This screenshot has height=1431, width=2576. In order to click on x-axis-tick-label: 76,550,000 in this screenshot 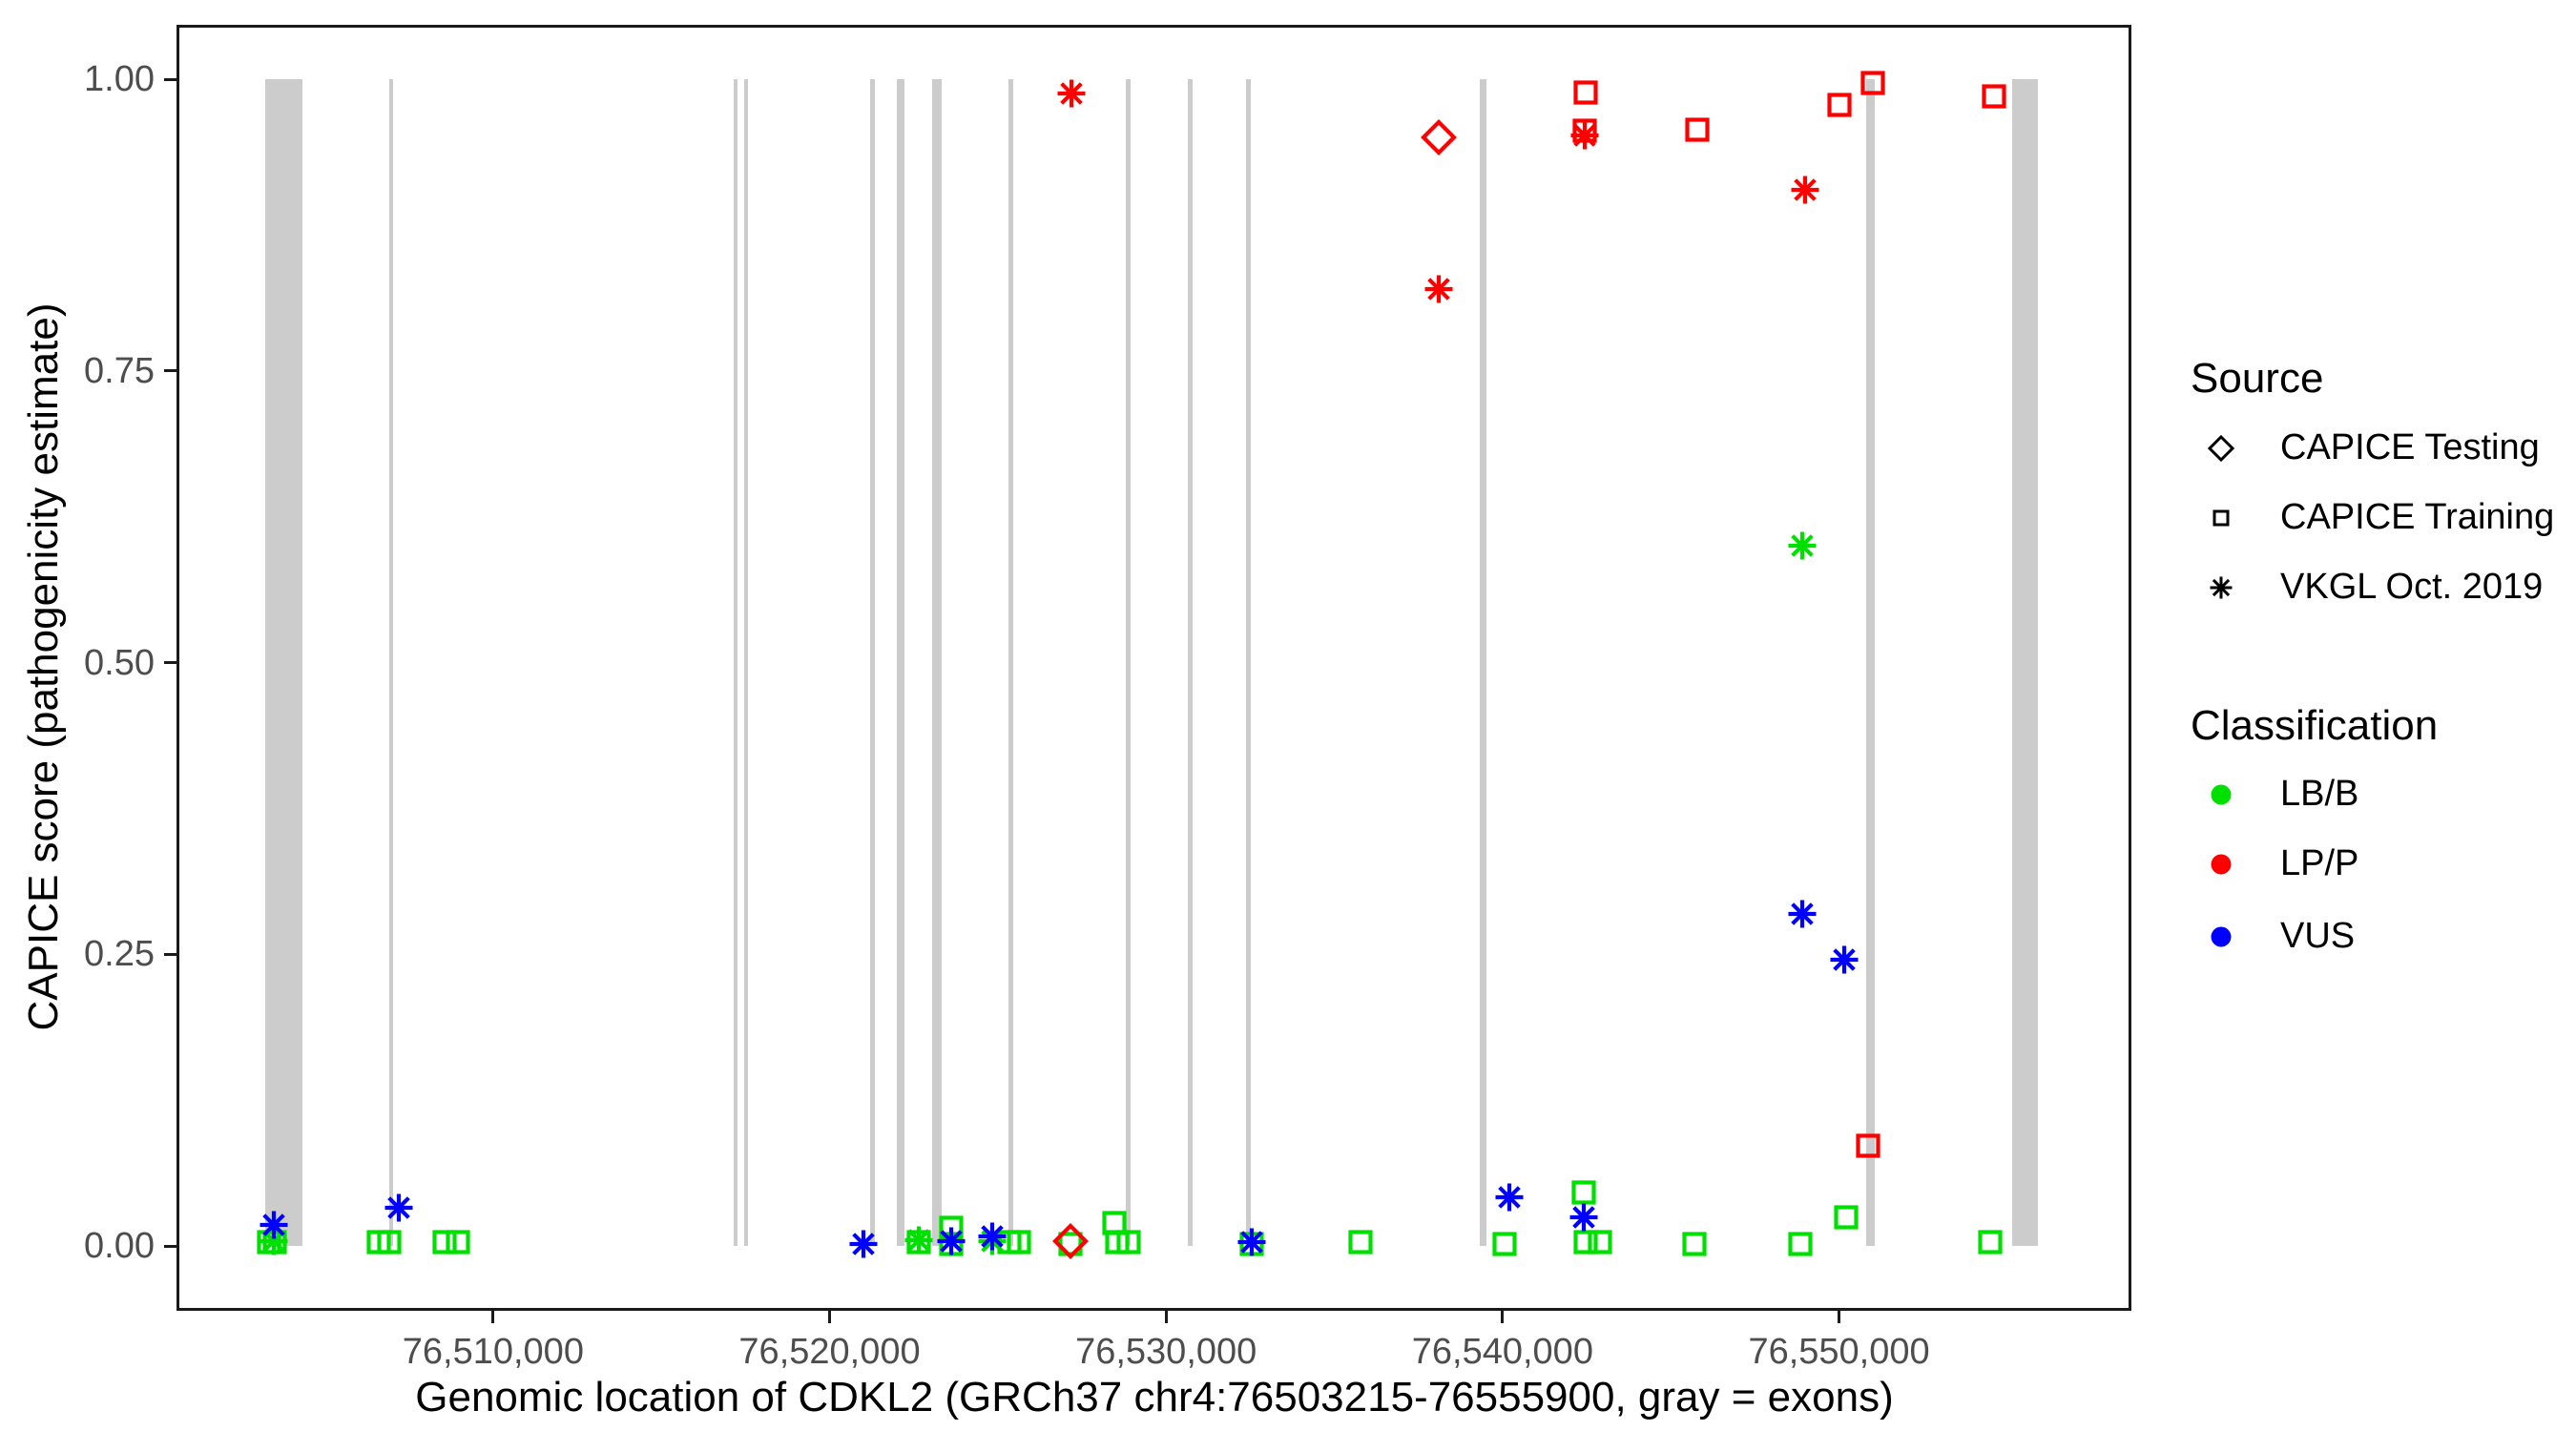, I will do `click(1839, 1352)`.